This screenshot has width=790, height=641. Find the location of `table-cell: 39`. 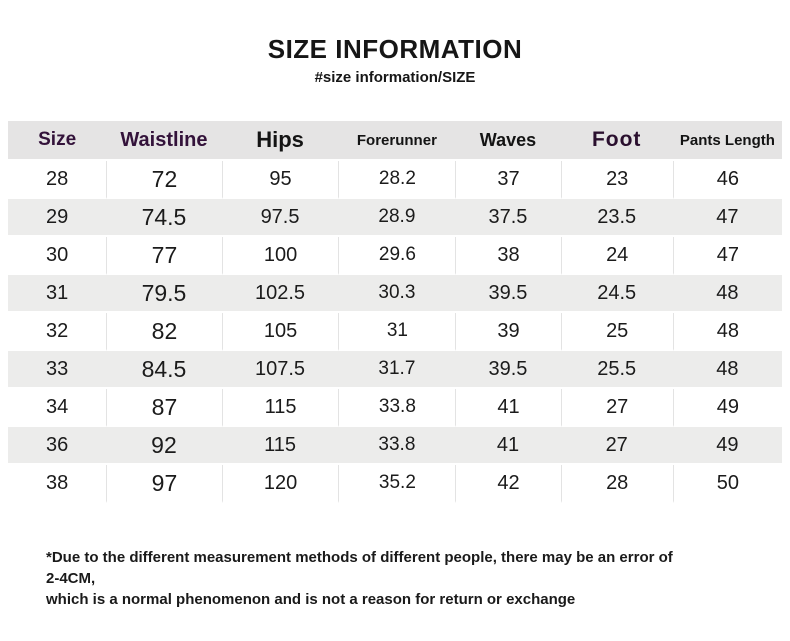

table-cell: 39 is located at coordinates (508, 332).